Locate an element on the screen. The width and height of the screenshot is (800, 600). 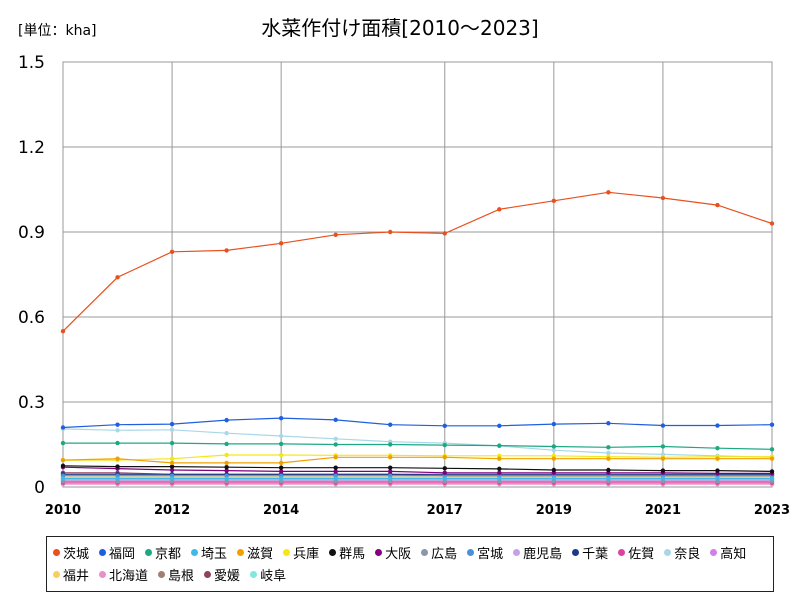
legend-item: 千葉 is located at coordinates (590, 552).